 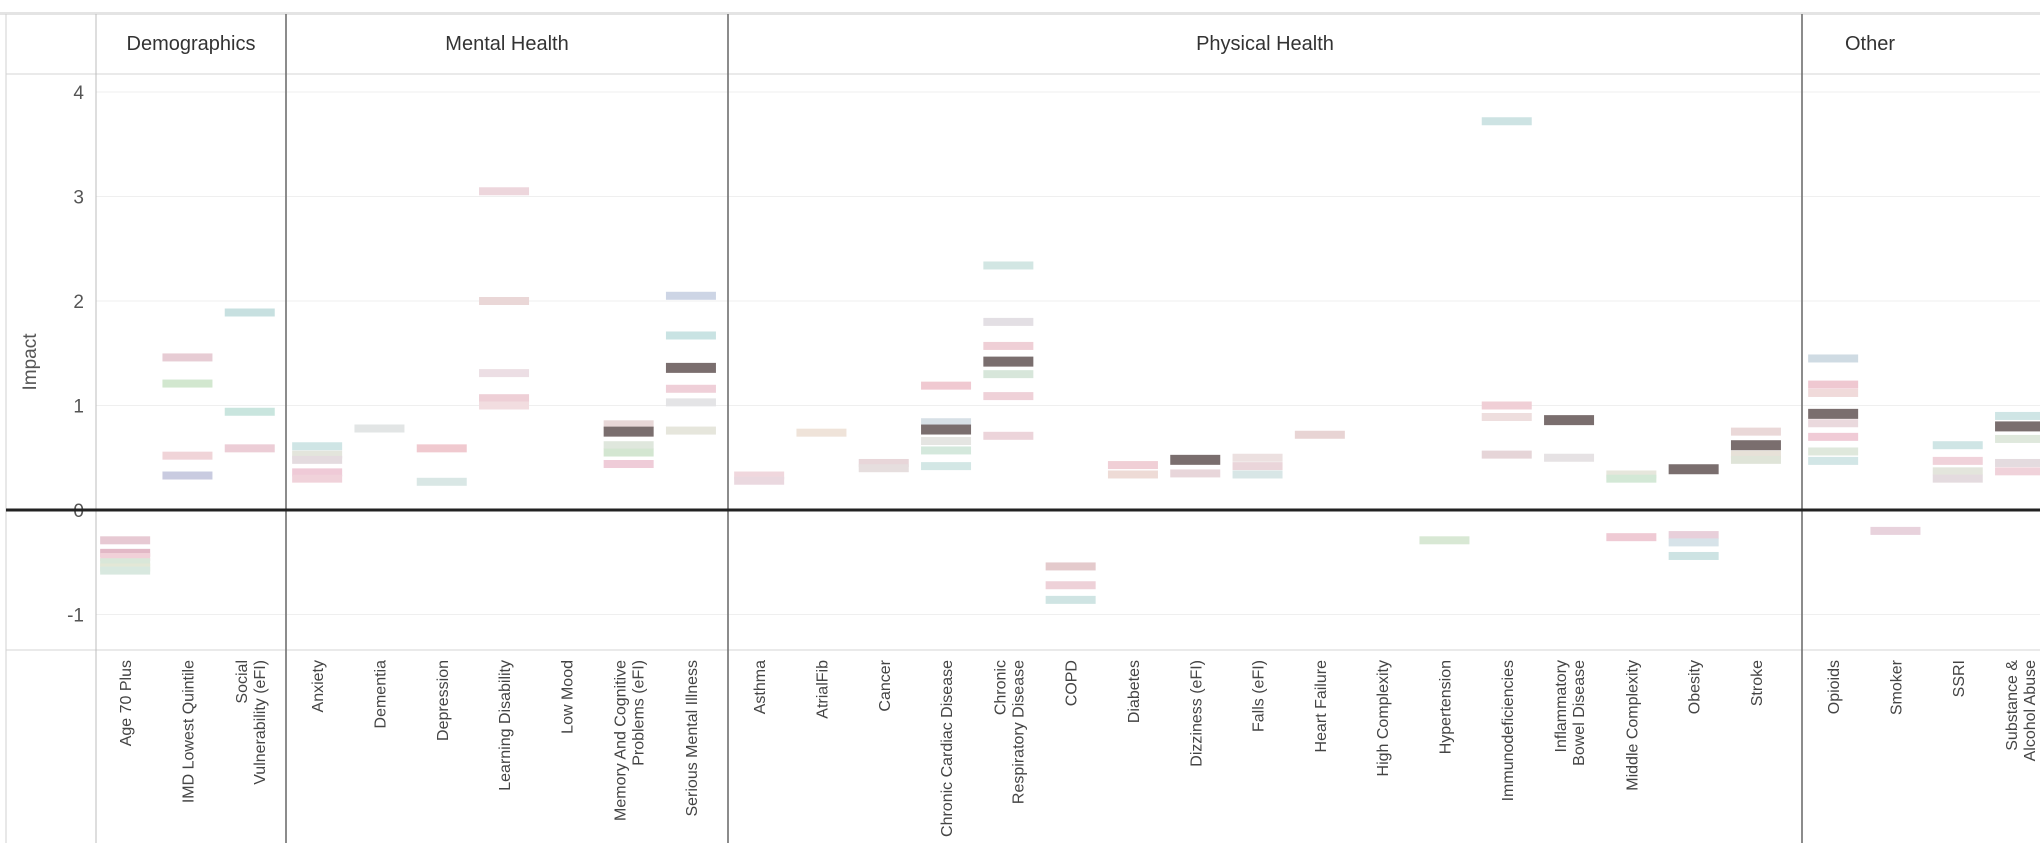 What do you see at coordinates (506, 44) in the screenshot?
I see `group-header: Mental Health` at bounding box center [506, 44].